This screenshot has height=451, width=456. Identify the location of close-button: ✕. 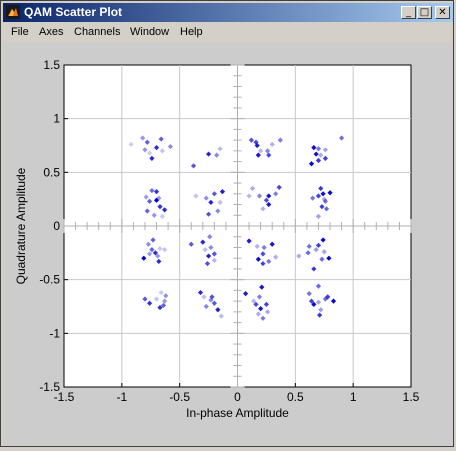
(442, 12).